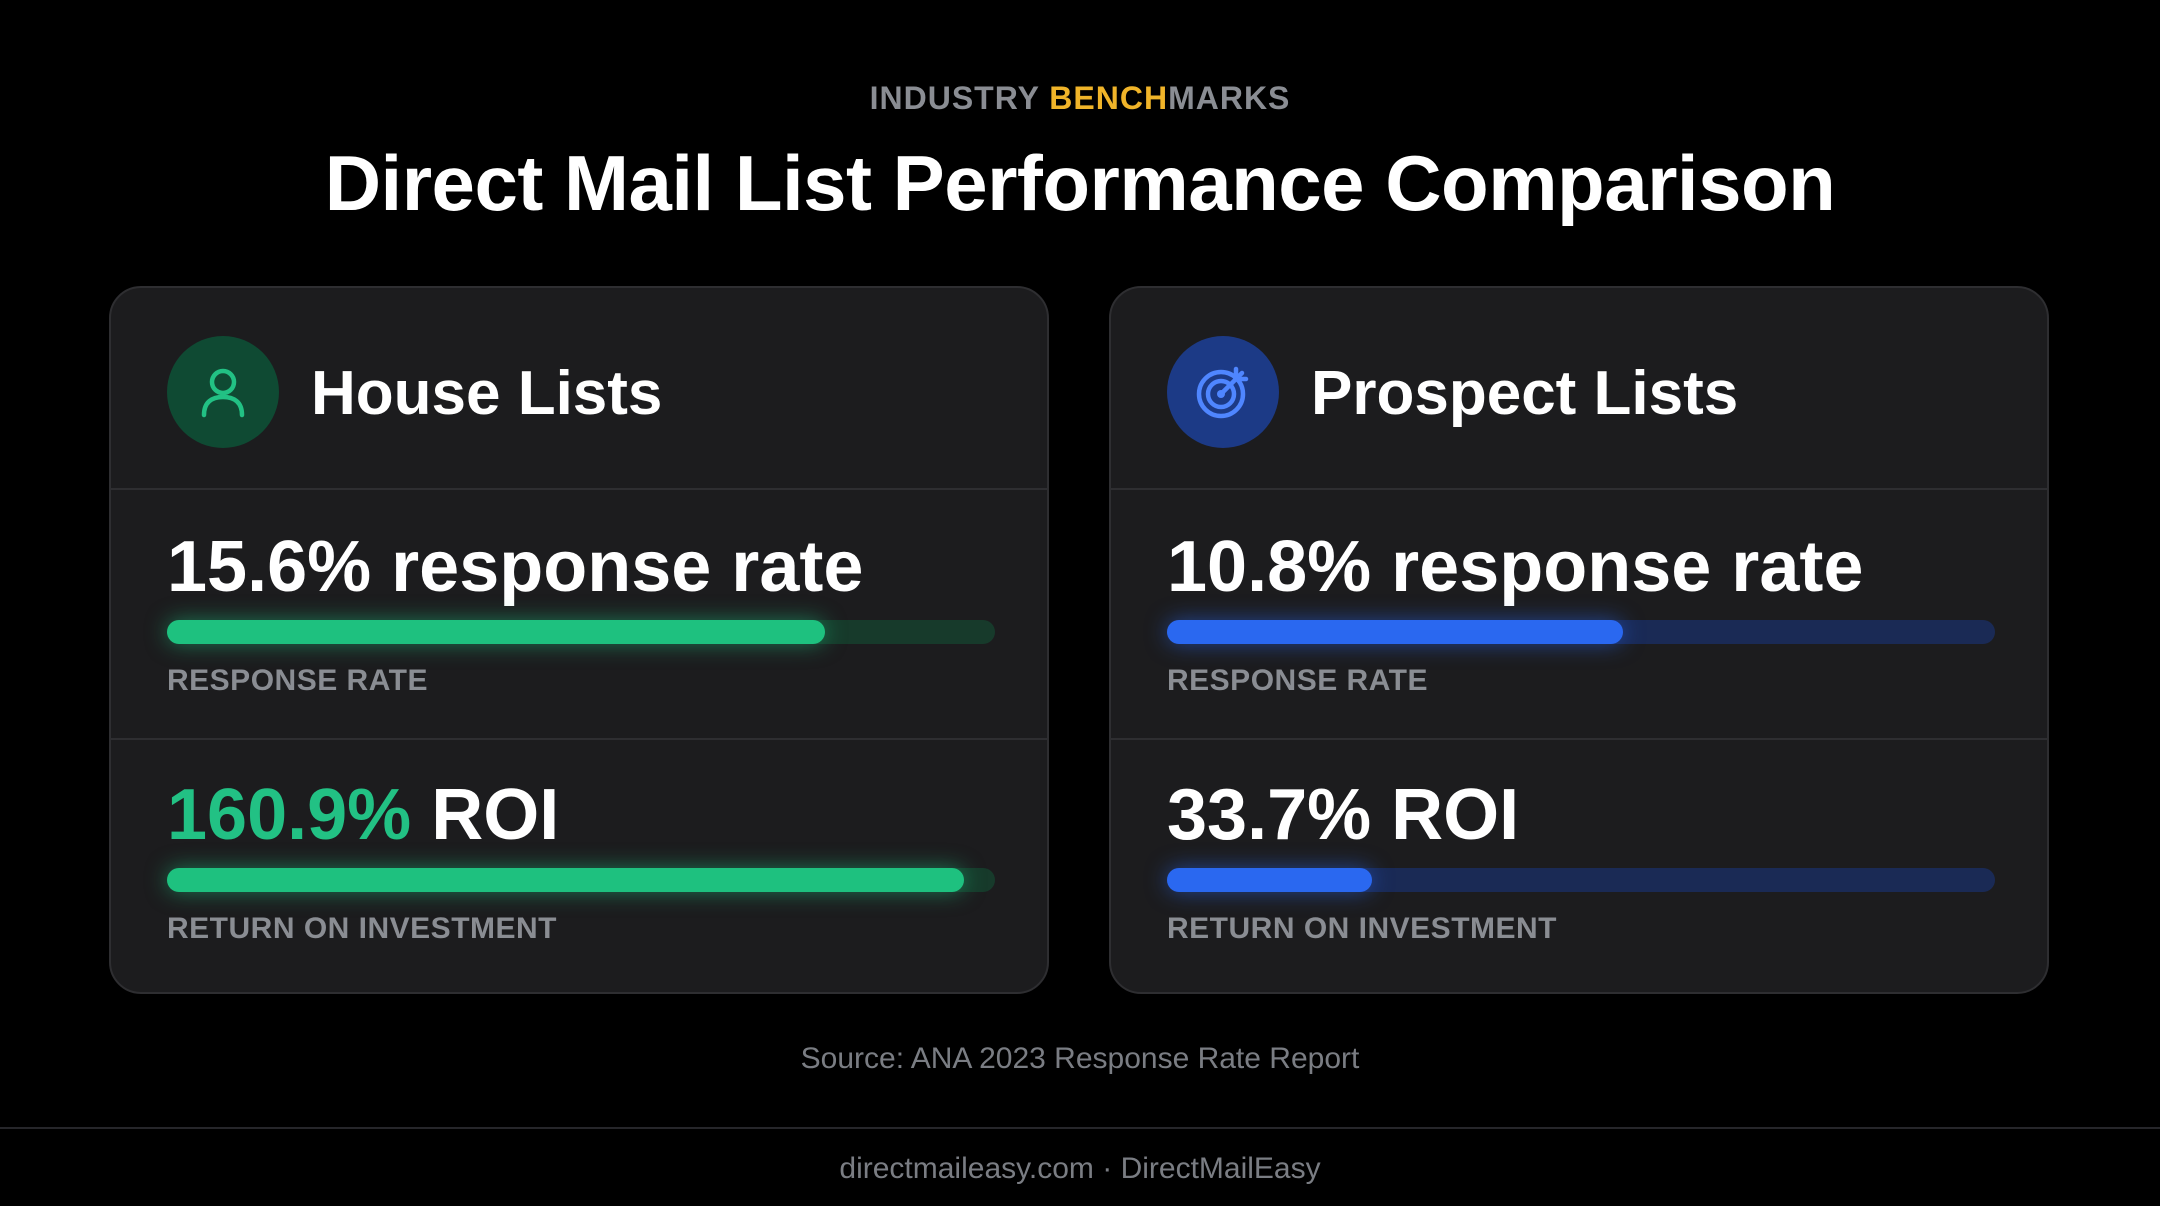 This screenshot has height=1206, width=2160. I want to click on card-header: Prospect Lists, so click(1579, 389).